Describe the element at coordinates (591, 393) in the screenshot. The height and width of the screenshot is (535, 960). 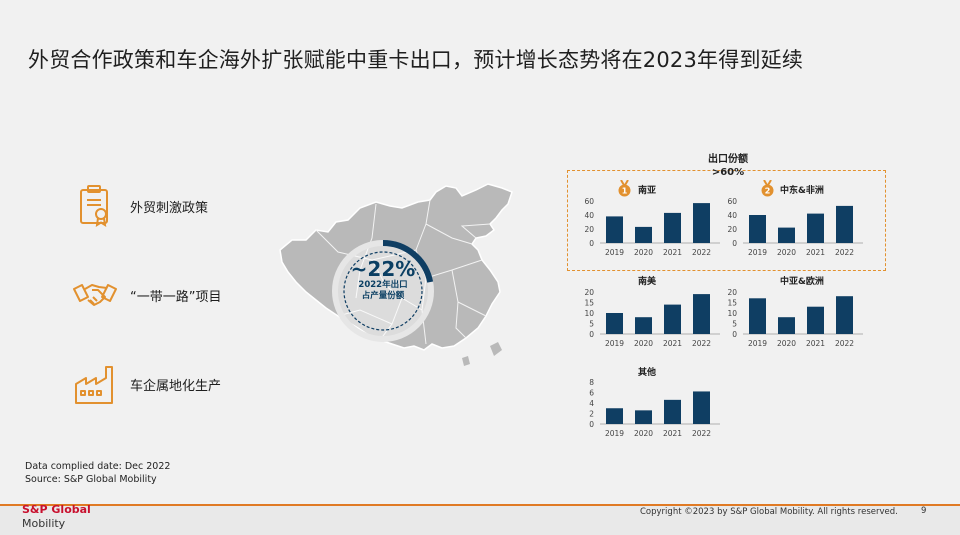
I see `y-tick-label: 6` at that location.